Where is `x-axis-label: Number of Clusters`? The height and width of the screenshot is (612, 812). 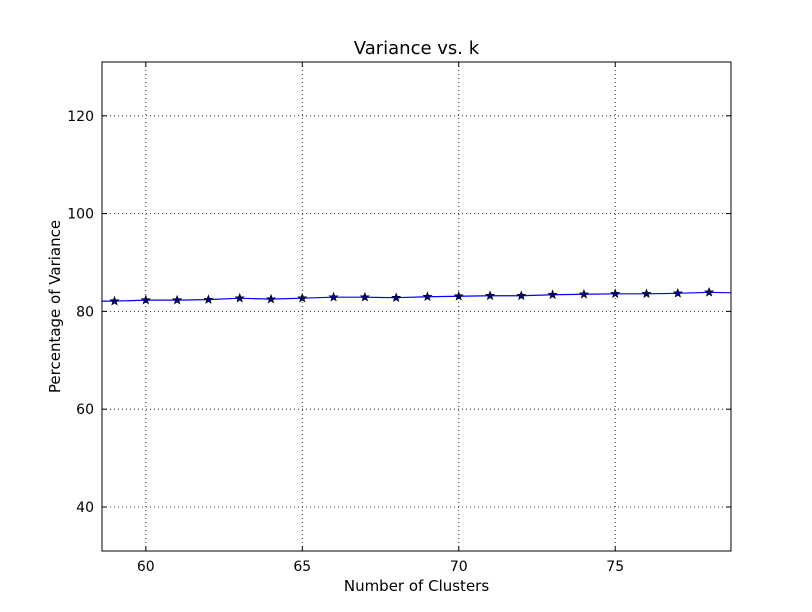
x-axis-label: Number of Clusters is located at coordinates (416, 586).